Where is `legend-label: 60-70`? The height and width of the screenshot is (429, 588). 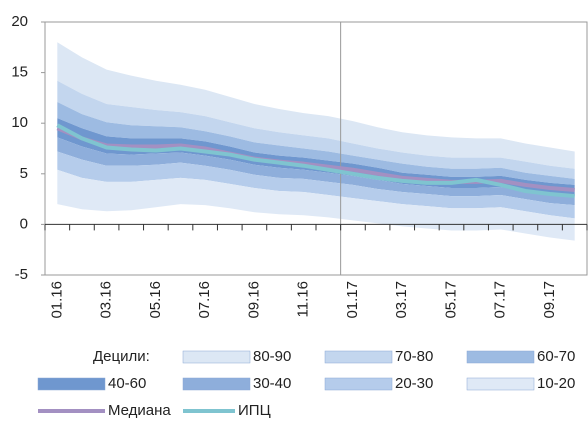 legend-label: 60-70 is located at coordinates (556, 356).